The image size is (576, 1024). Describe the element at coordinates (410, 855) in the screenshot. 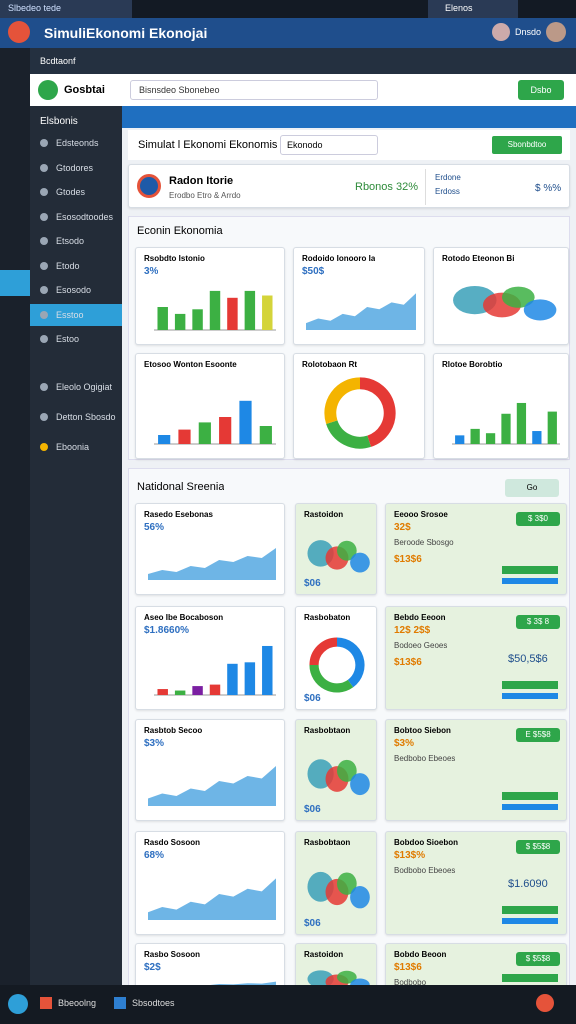

I see `card-stat: $13$%` at that location.